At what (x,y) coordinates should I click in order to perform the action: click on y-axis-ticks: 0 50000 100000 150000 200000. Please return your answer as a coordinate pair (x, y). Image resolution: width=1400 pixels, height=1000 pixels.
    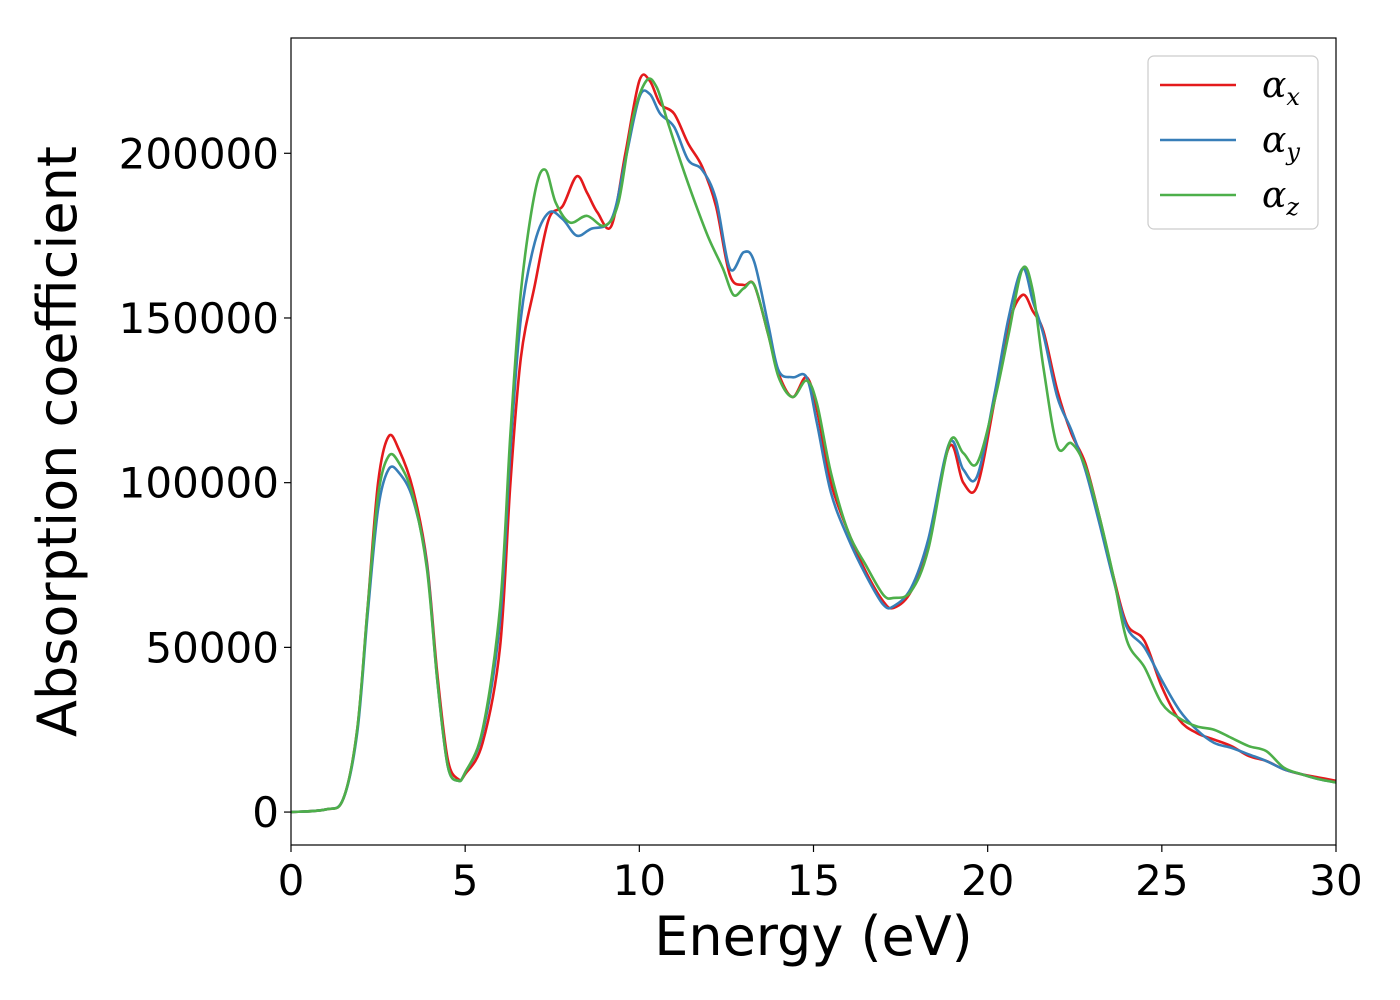
    Looking at the image, I should click on (205, 483).